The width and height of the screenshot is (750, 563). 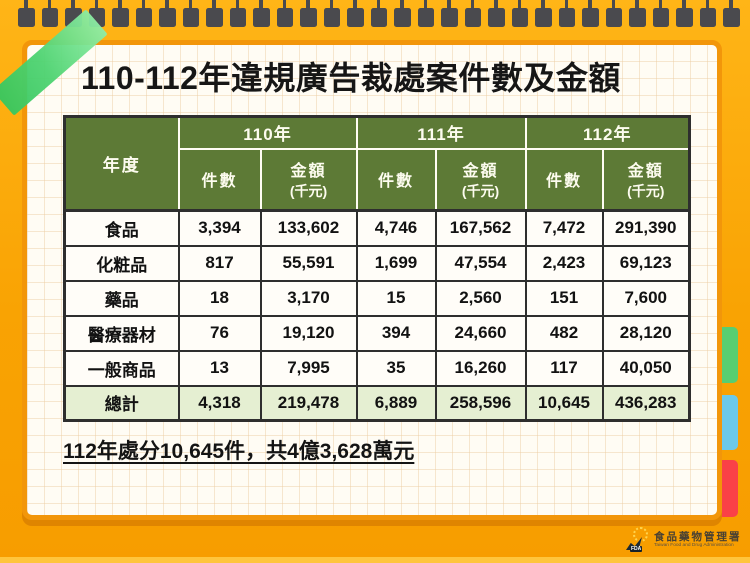 I want to click on cell-value: 1,699, so click(x=396, y=263).